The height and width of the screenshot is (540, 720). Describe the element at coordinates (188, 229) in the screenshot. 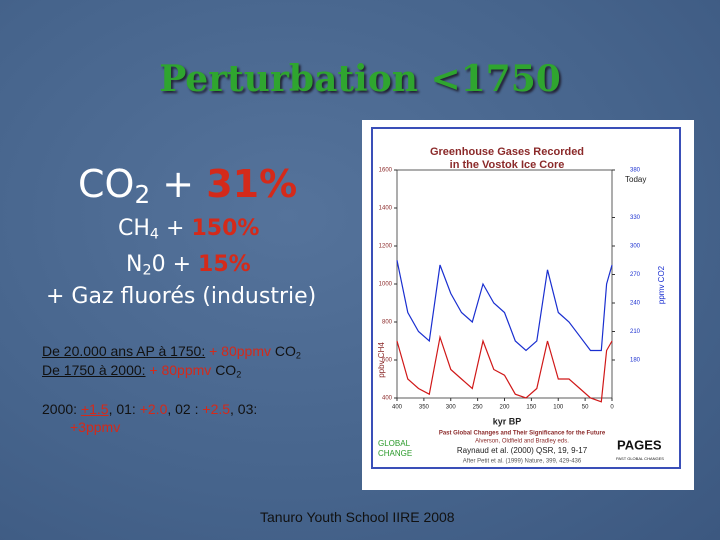

I see `bullet: CH4 + 150%` at that location.